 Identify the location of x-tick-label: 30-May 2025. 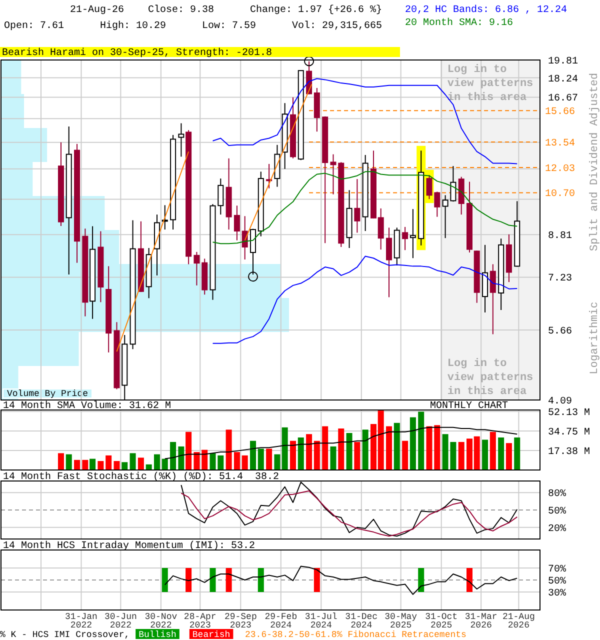
(401, 621).